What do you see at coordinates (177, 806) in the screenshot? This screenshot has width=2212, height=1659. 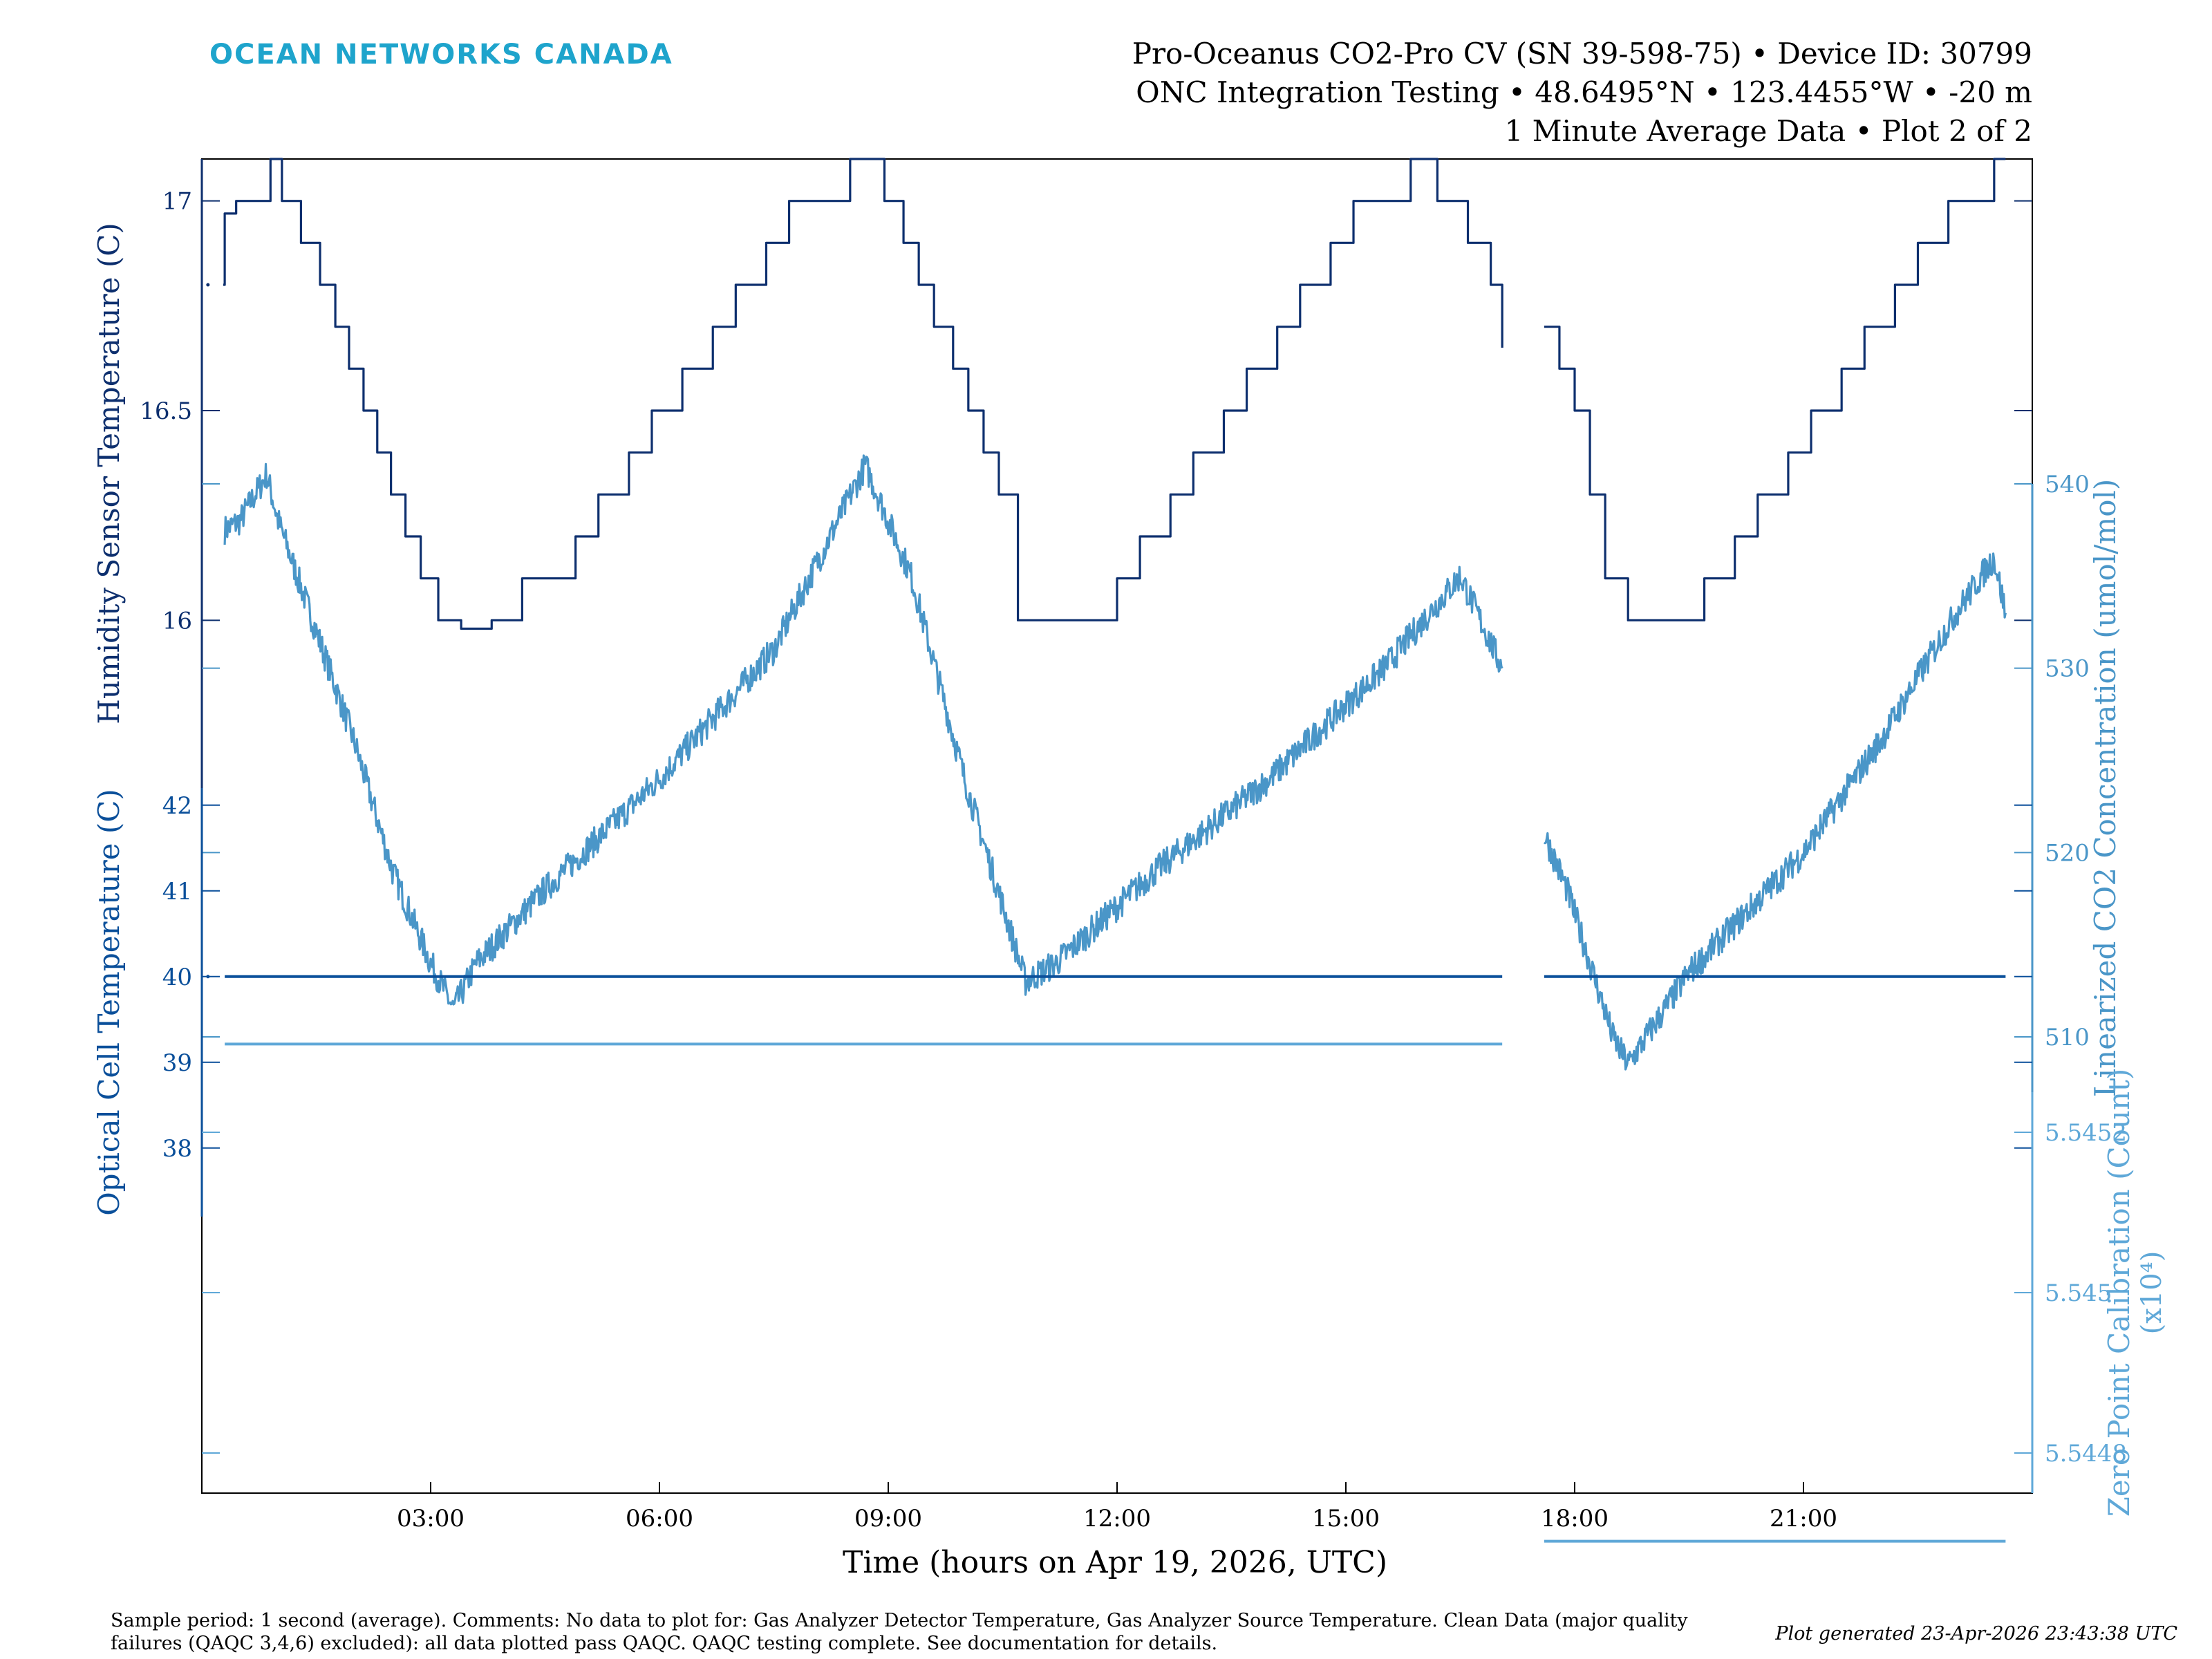 I see `optical-tick-label: 42` at bounding box center [177, 806].